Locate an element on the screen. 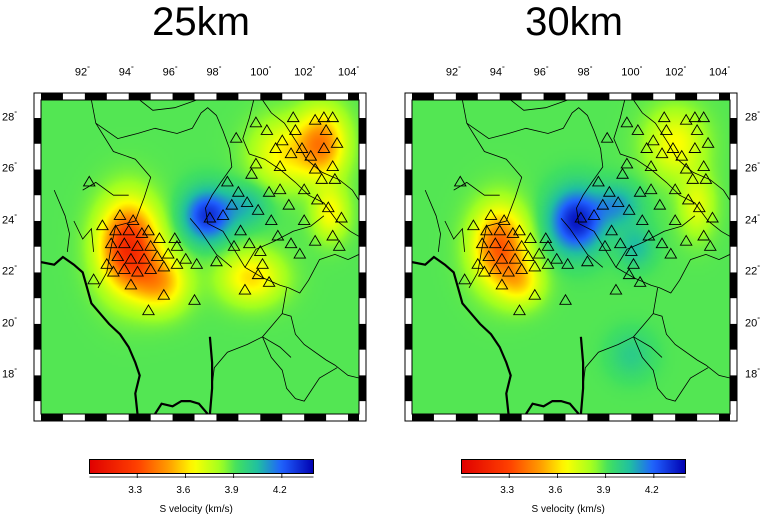 The height and width of the screenshot is (524, 778). colorbar-title: S velocity (km/s) is located at coordinates (196, 509).